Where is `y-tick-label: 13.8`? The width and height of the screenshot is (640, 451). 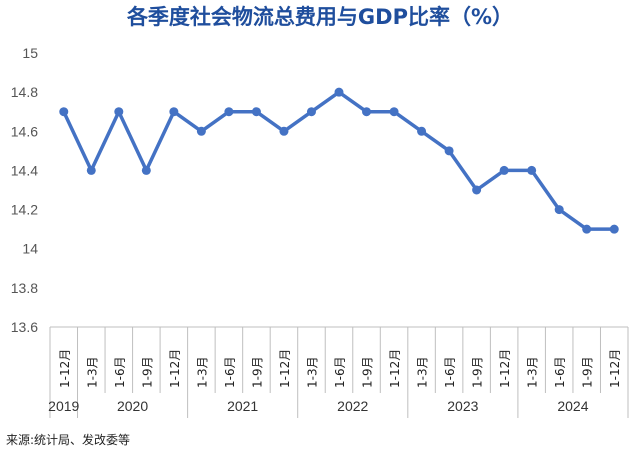 y-tick-label: 13.8 is located at coordinates (24, 288).